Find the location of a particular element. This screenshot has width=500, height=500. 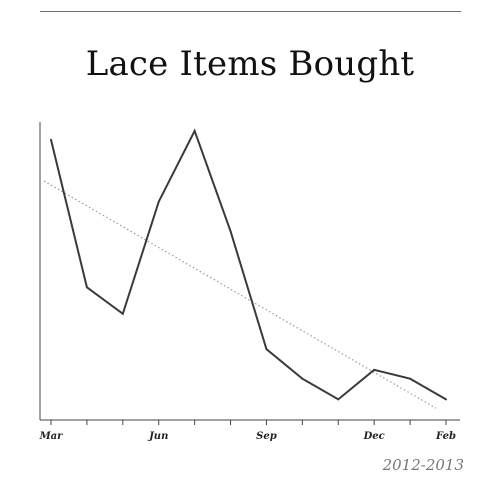

x-ticks: Mar Jun Sep Dec Feb is located at coordinates (247, 431).